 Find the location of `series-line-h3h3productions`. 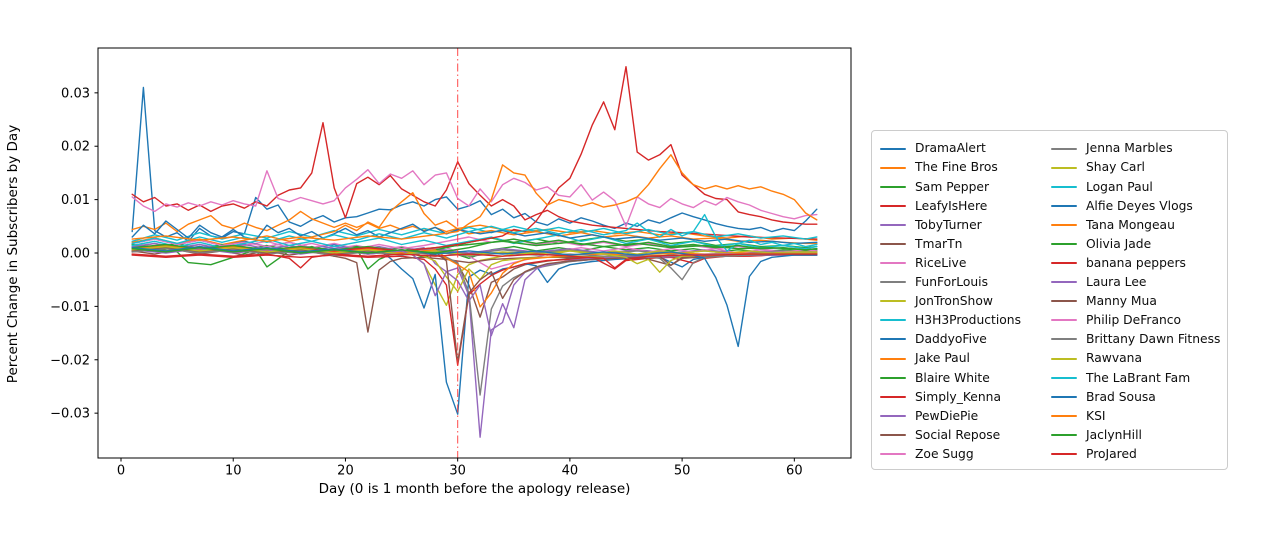

series-line-h3h3productions is located at coordinates (474, 234).